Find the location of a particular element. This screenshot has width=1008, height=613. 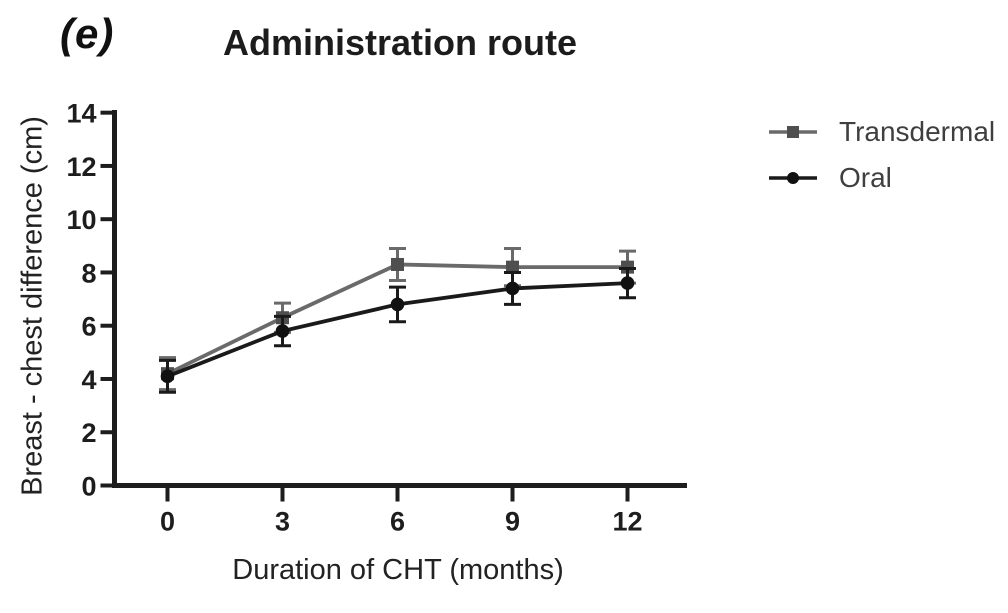

chart-title: Administration route is located at coordinates (400, 42).